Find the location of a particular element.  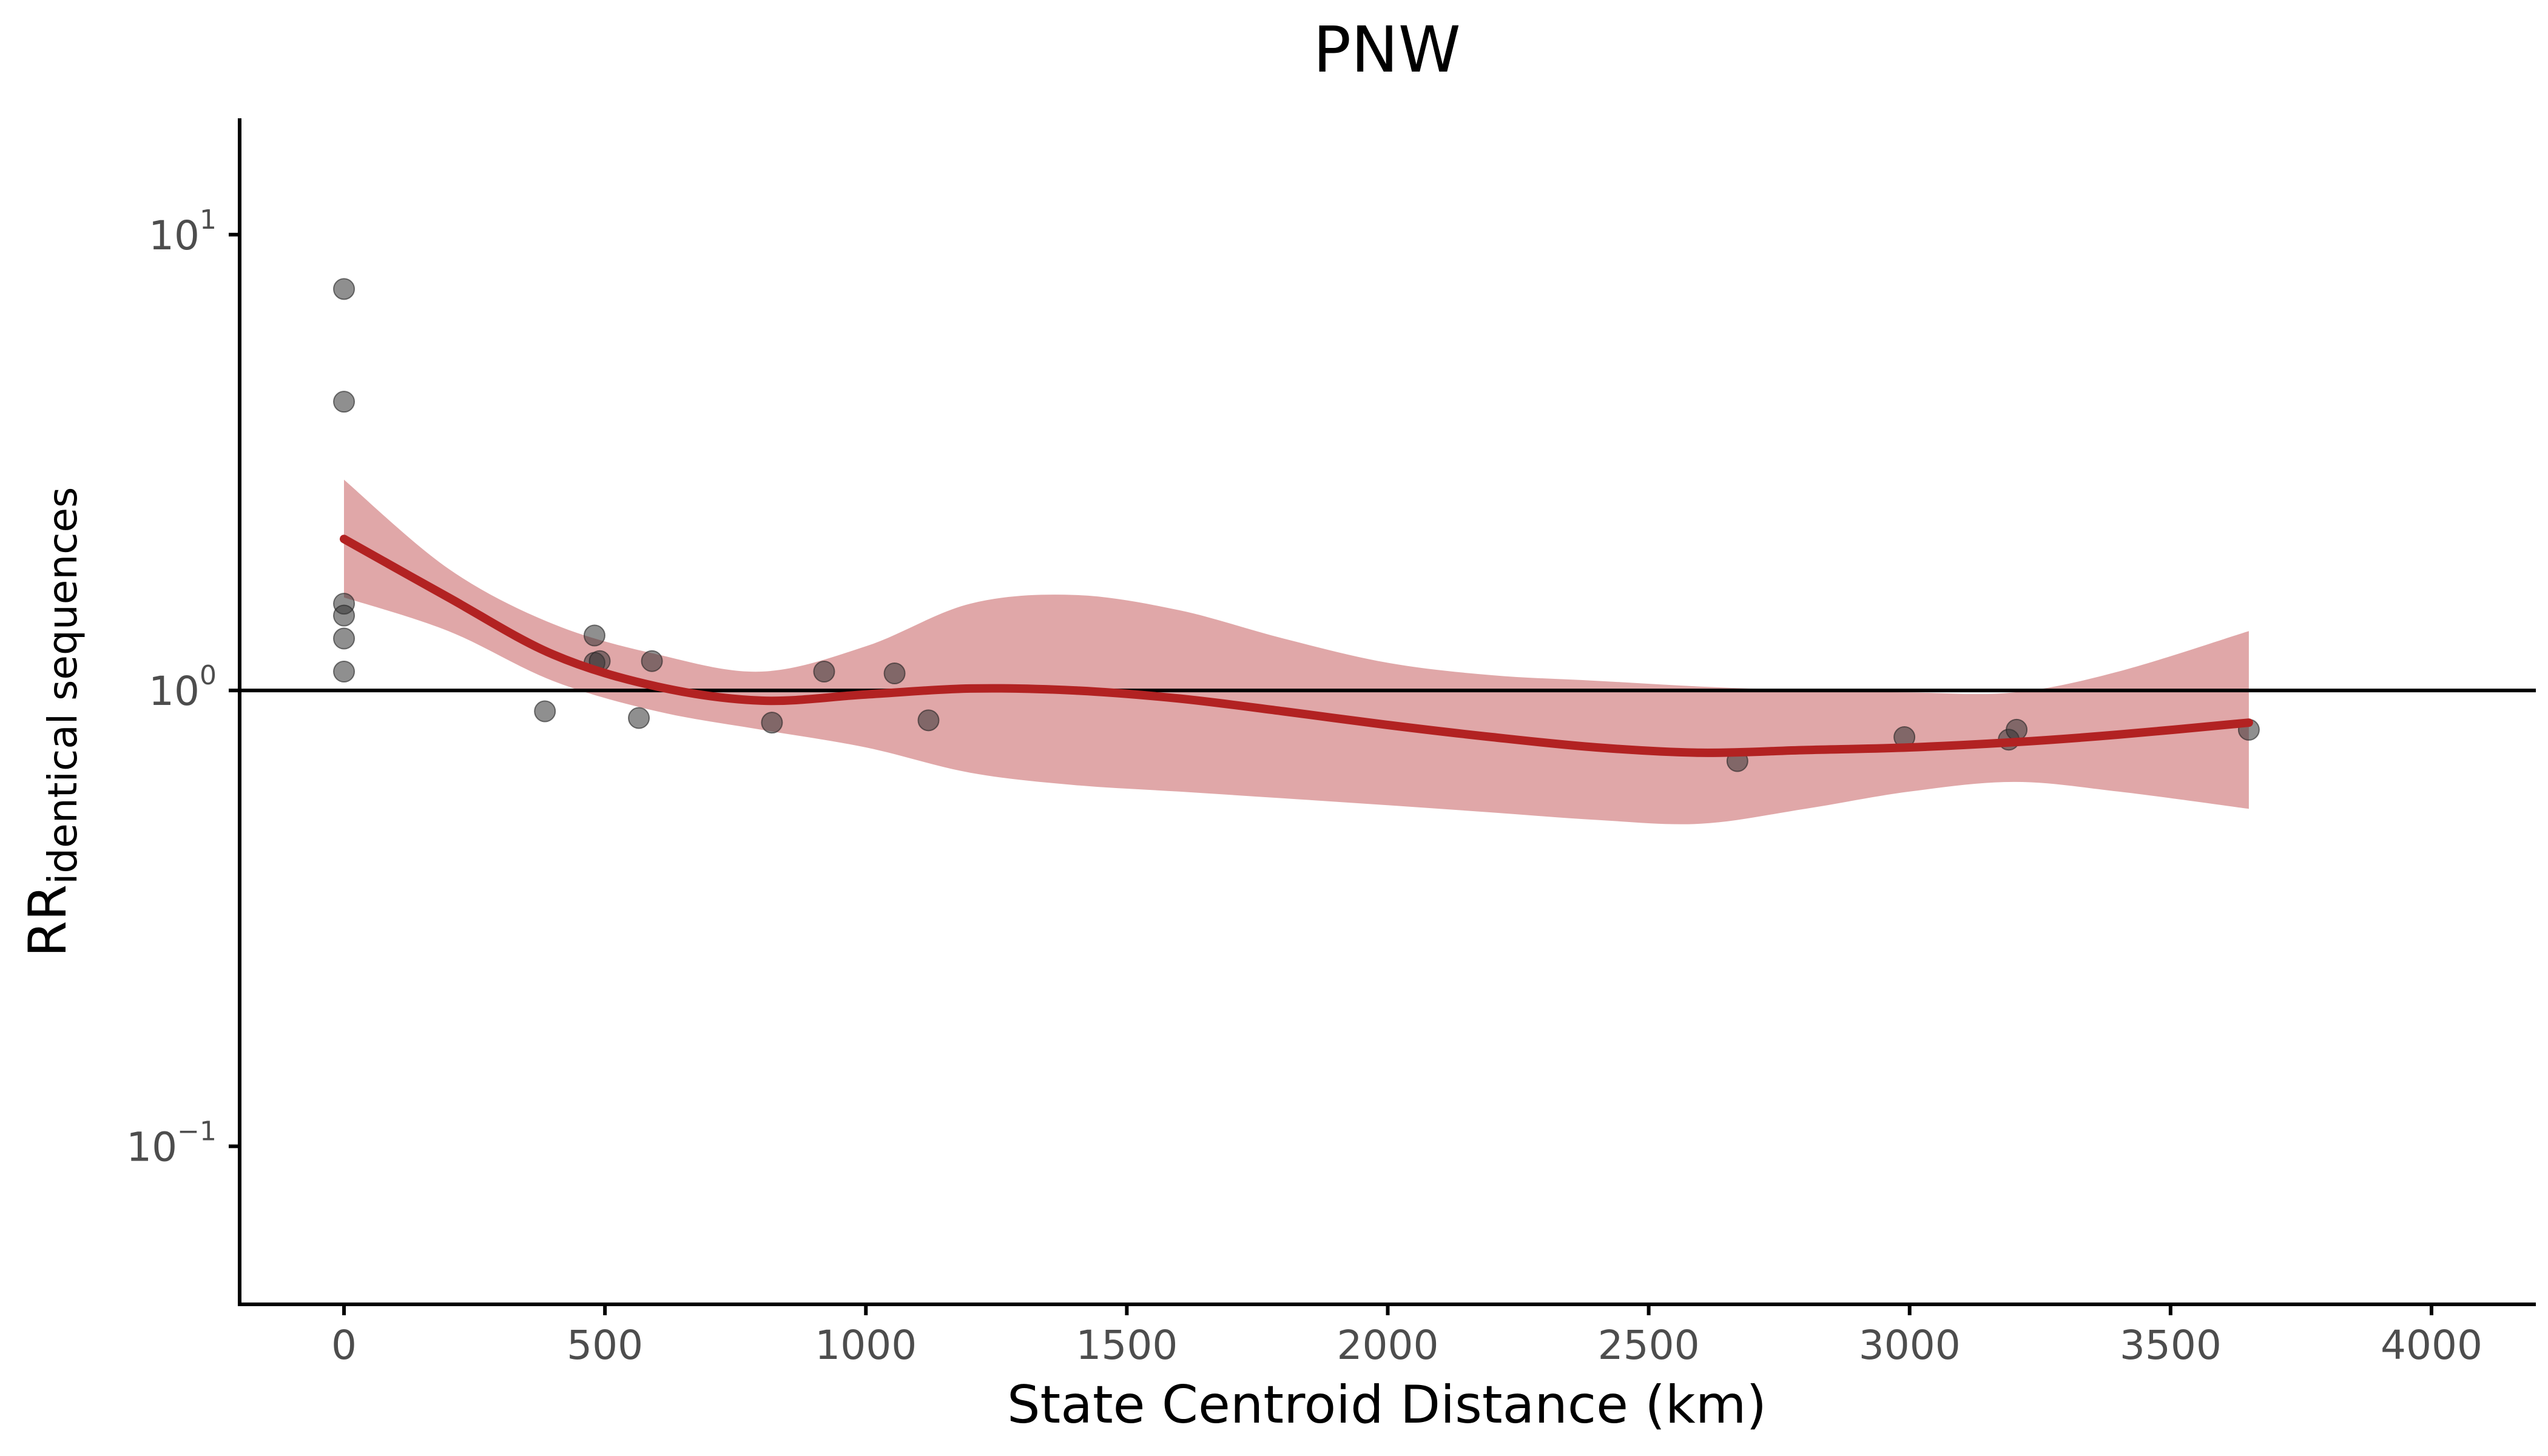

y-axis-title-main: RR is located at coordinates (48, 921).